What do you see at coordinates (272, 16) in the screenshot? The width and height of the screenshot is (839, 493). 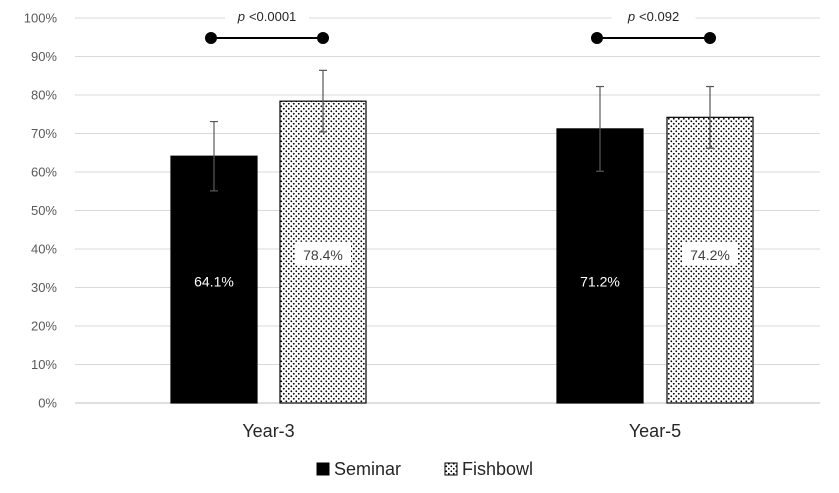 I see `p-value: <0.0001` at bounding box center [272, 16].